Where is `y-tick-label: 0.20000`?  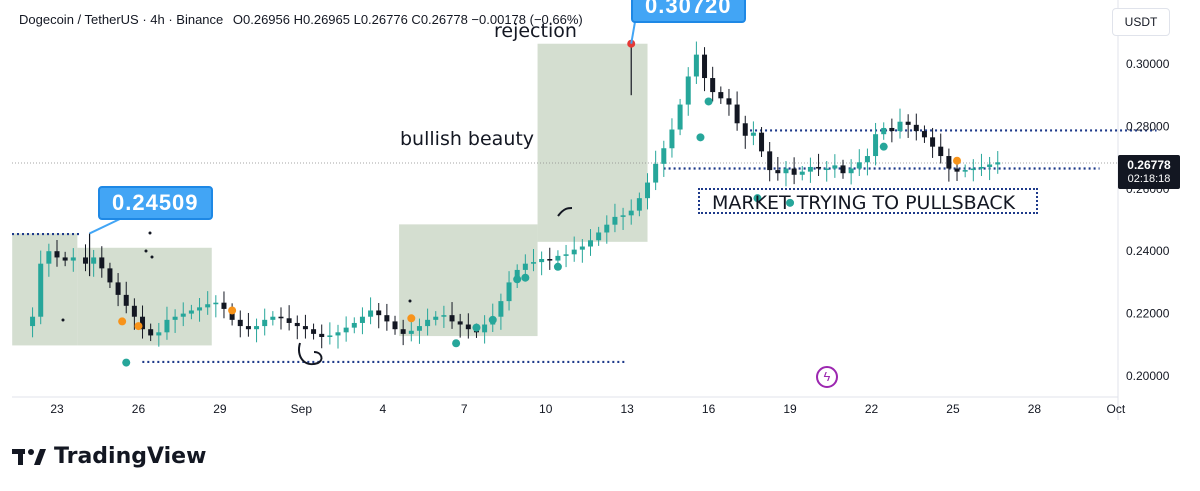
y-tick-label: 0.20000 is located at coordinates (1148, 376).